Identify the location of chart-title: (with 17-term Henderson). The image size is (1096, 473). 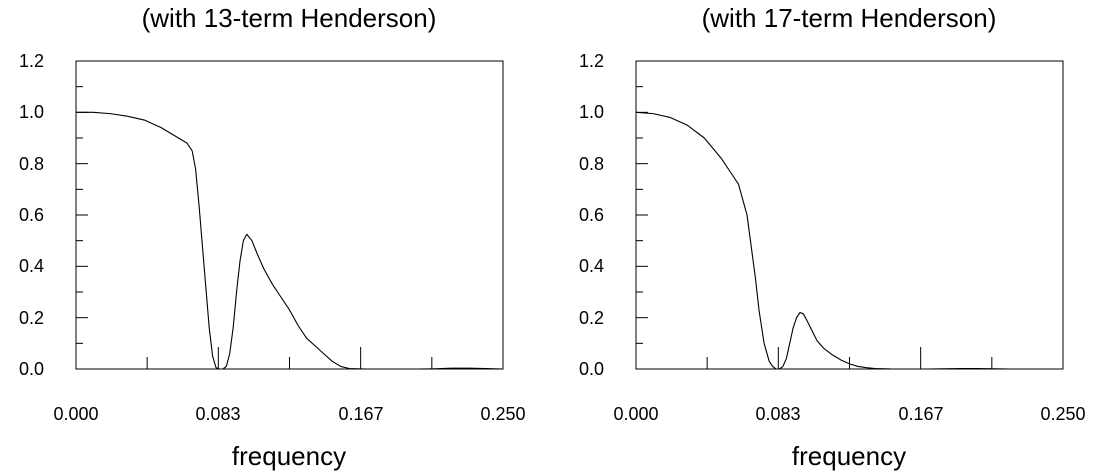
(849, 18).